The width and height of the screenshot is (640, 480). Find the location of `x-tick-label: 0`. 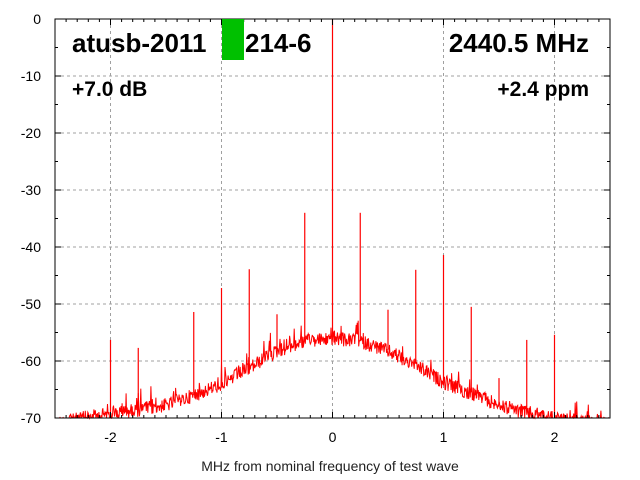

x-tick-label: 0 is located at coordinates (333, 437).